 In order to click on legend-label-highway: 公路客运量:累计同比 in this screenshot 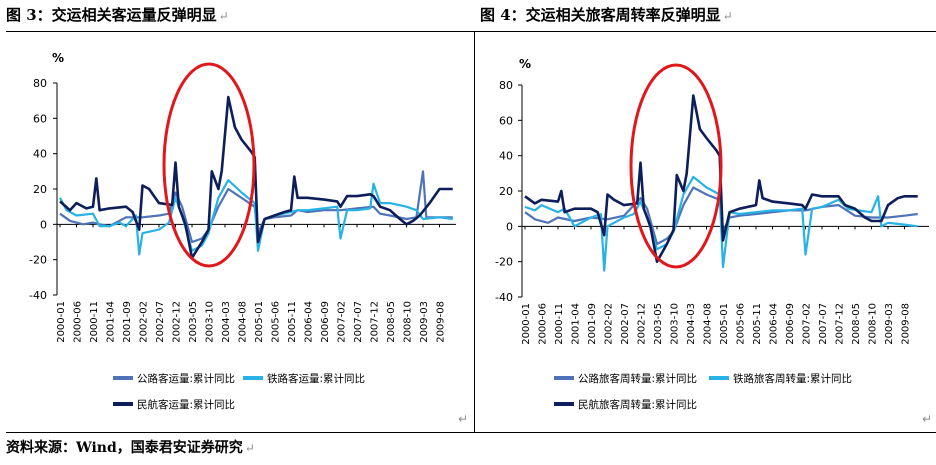, I will do `click(186, 378)`.